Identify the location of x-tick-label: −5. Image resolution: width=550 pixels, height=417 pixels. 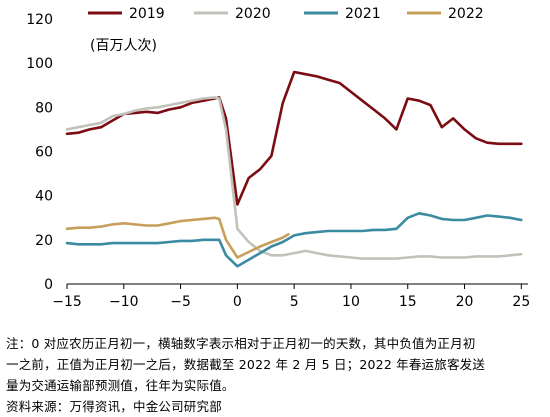
(180, 302).